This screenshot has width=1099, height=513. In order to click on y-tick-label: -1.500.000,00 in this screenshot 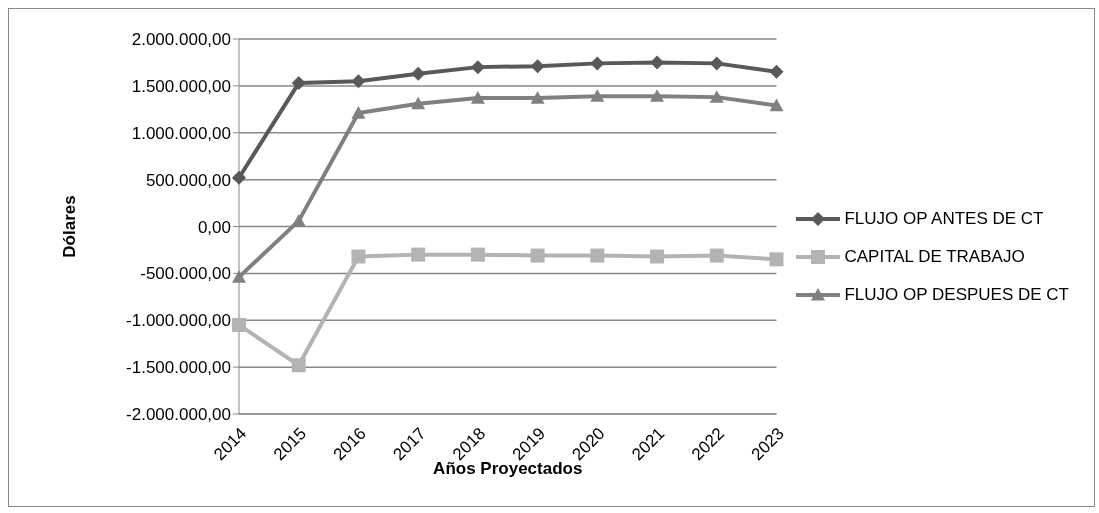, I will do `click(178, 368)`.